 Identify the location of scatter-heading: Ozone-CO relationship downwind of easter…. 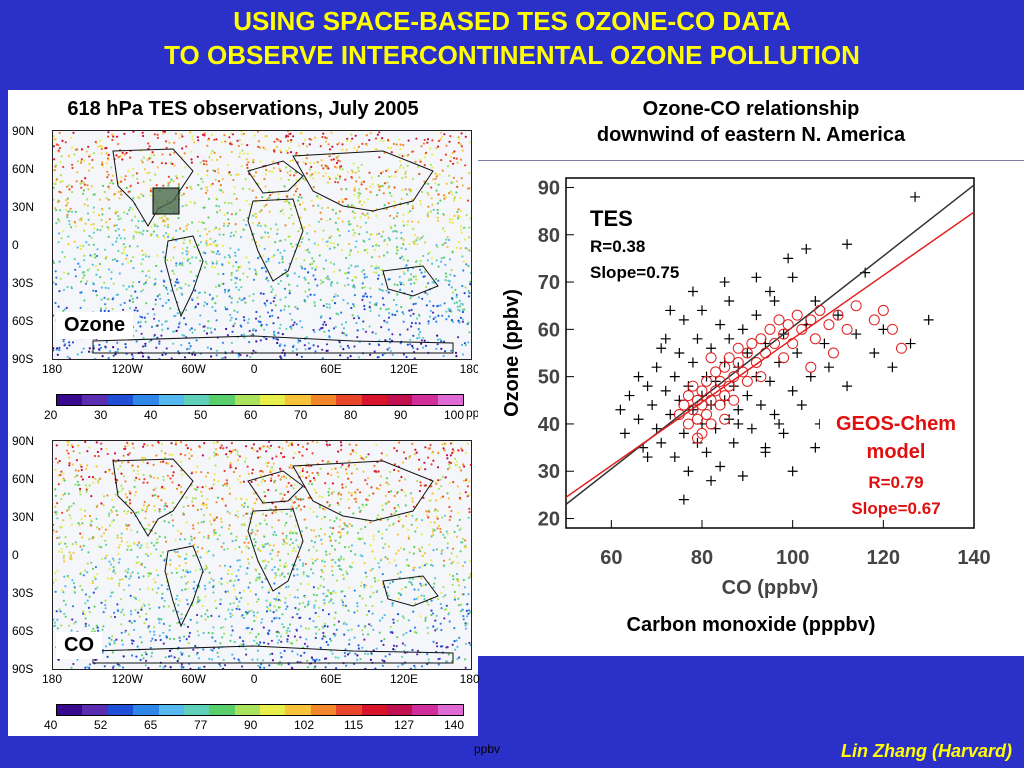
(751, 122).